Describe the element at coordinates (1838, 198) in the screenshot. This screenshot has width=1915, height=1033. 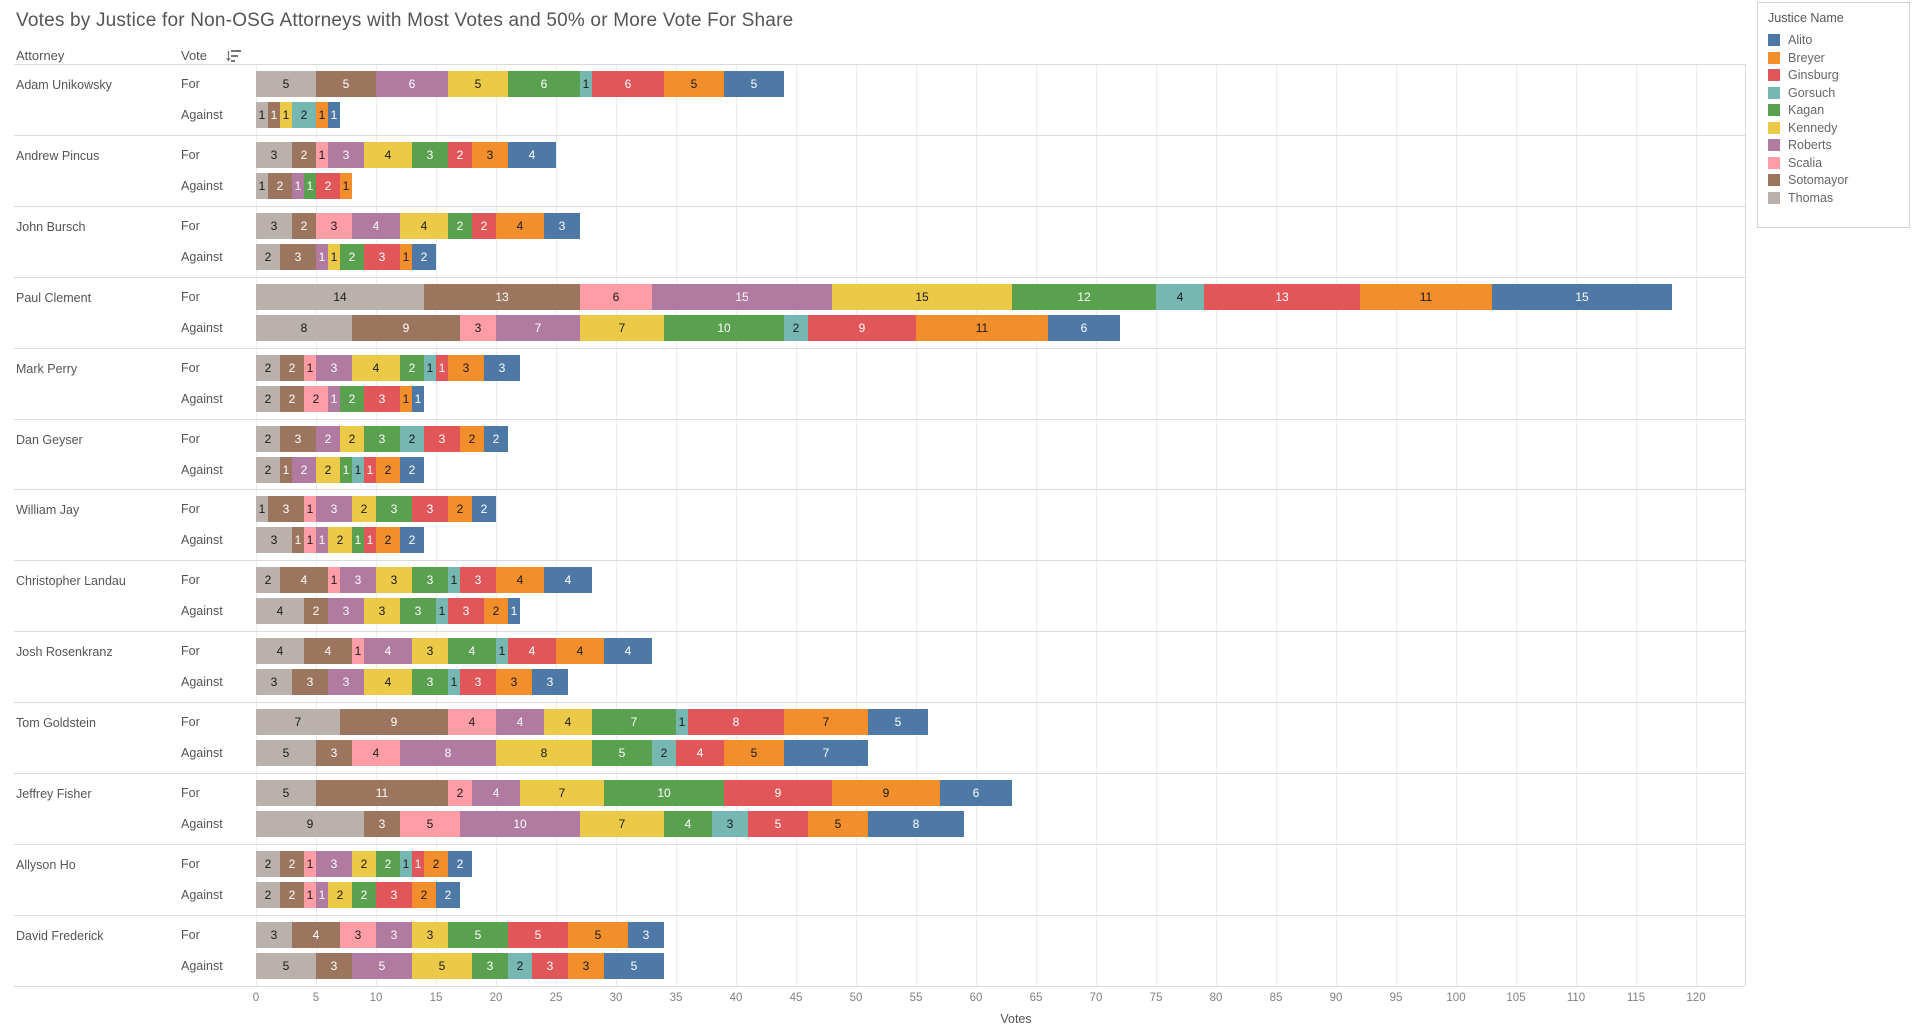
I see `legend-item-thomas: Thomas` at that location.